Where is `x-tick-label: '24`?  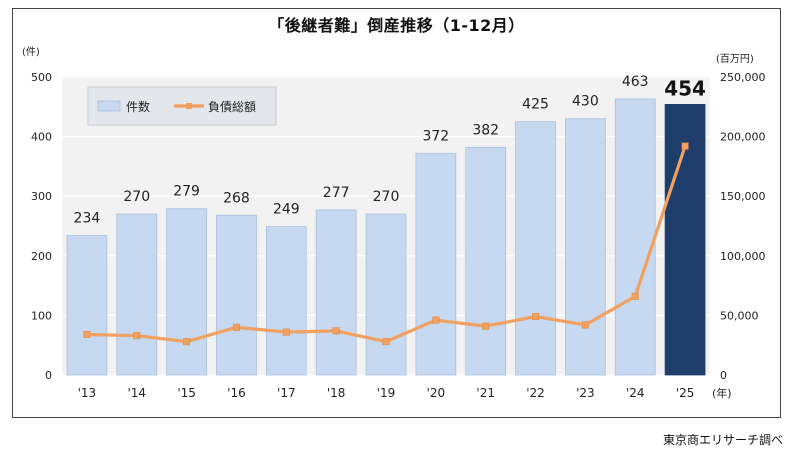 x-tick-label: '24 is located at coordinates (635, 393).